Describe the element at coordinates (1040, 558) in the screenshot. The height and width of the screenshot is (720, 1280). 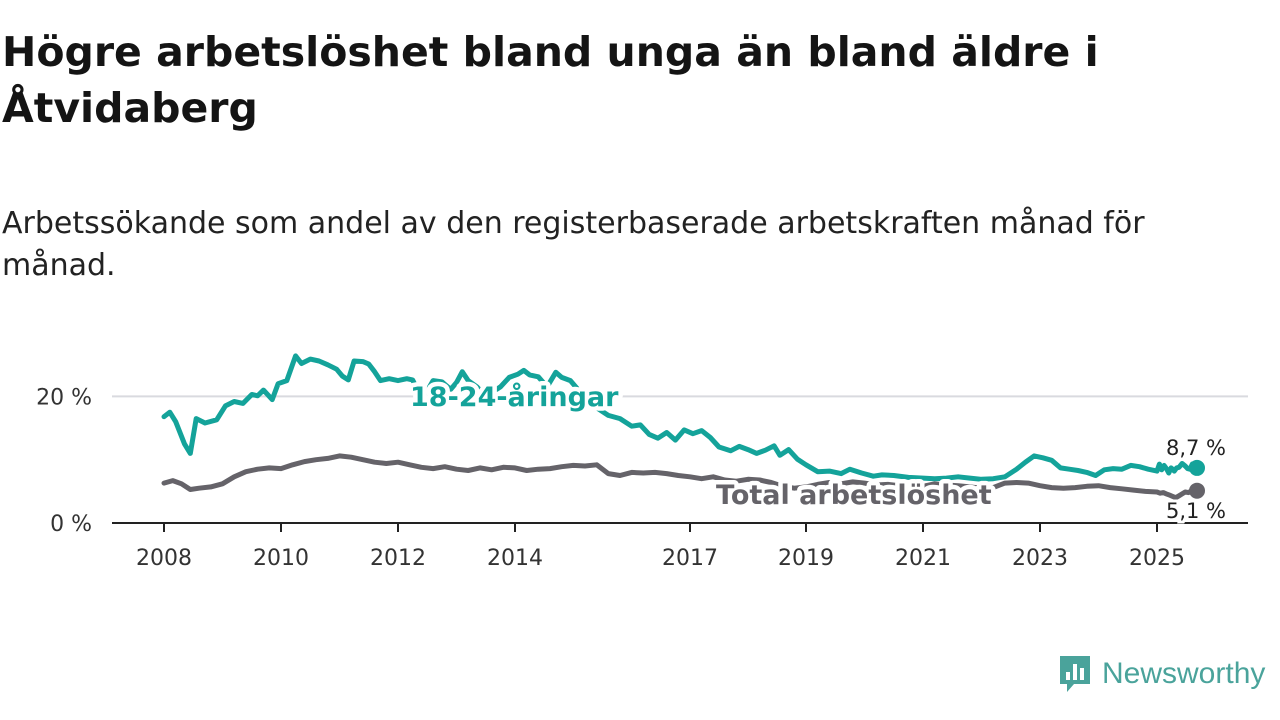
I see `x-tick-label: 2023` at that location.